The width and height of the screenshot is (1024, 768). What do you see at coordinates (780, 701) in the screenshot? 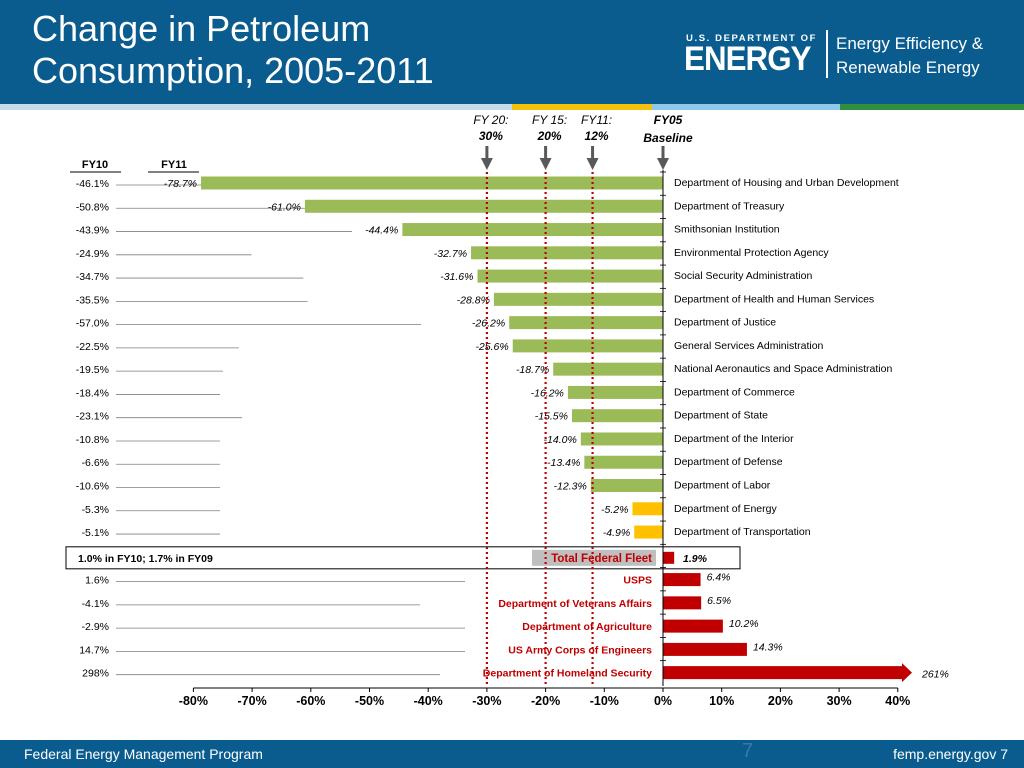
I see `x-axis-tick-label: 20%` at bounding box center [780, 701].